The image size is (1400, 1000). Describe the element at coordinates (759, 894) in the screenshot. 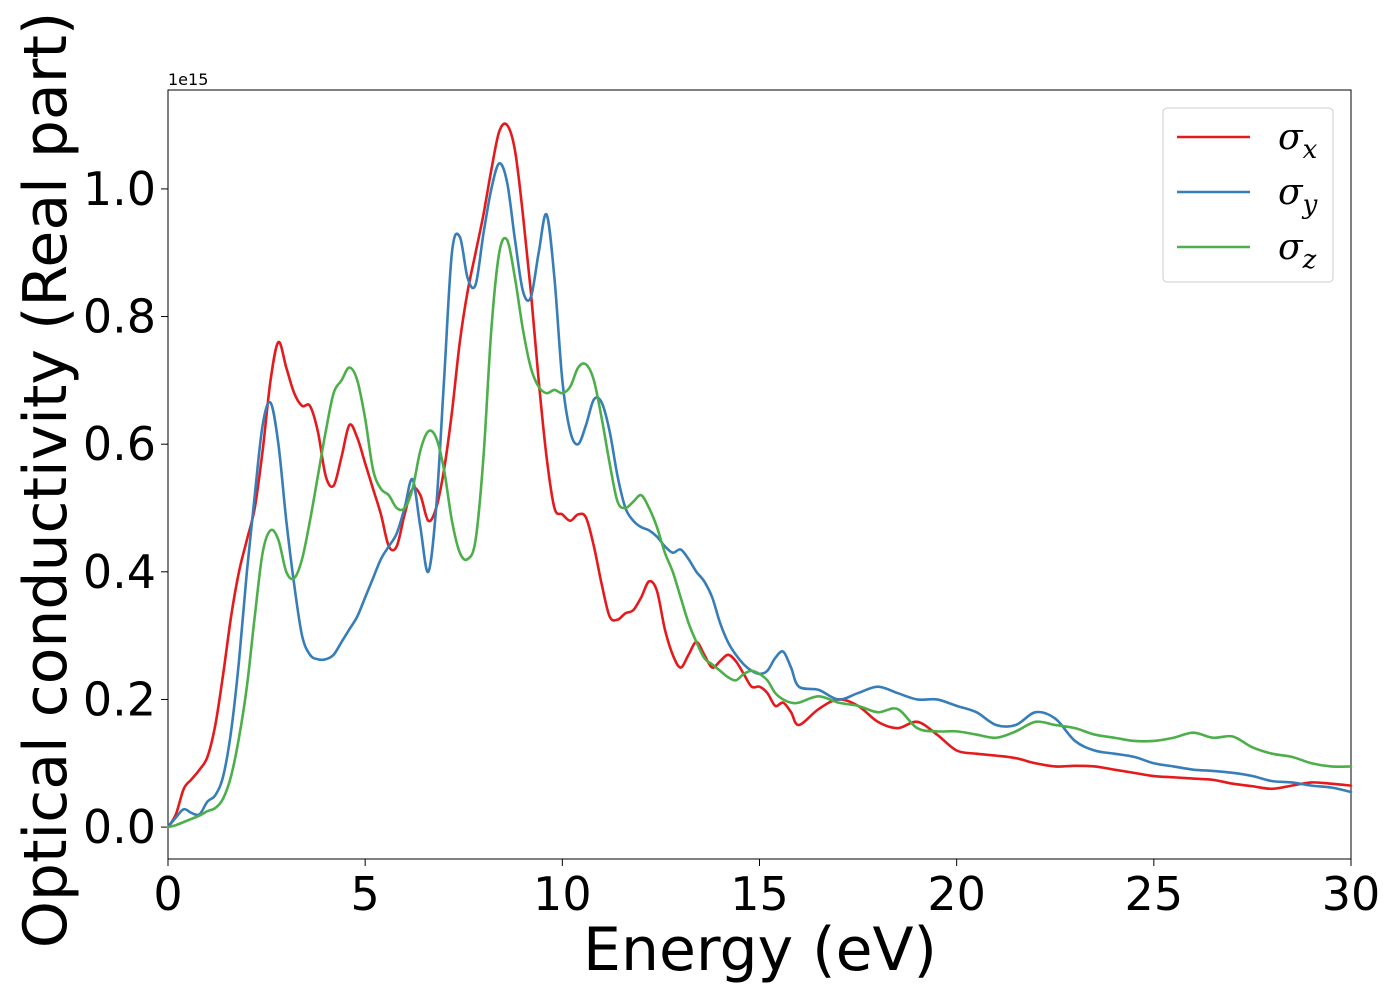

I see `x-tick-label: 15` at that location.